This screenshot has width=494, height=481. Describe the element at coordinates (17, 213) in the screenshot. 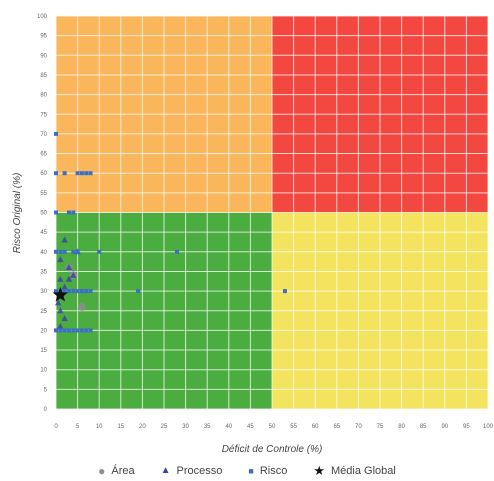

I see `y-axis-label: Risco Original (%)` at that location.